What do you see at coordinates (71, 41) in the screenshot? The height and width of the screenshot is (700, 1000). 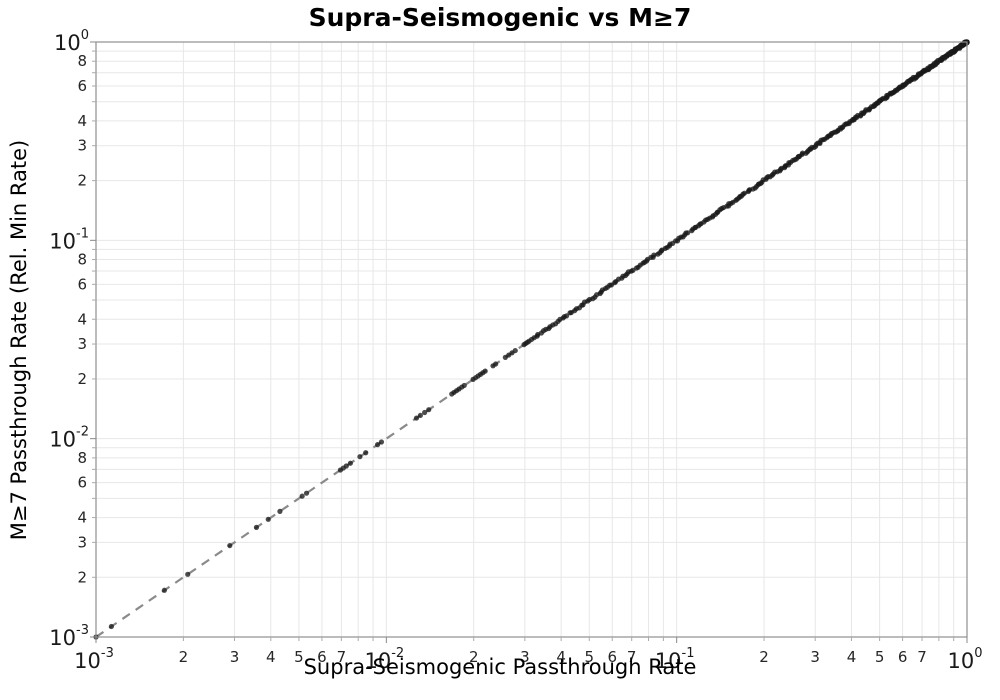 I see `y-major-tick-label: 10⁰` at bounding box center [71, 41].